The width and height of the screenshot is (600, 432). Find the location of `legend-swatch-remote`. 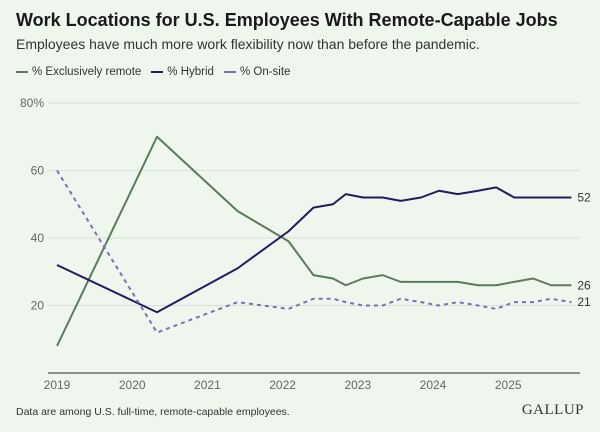

legend-swatch-remote is located at coordinates (22, 72).